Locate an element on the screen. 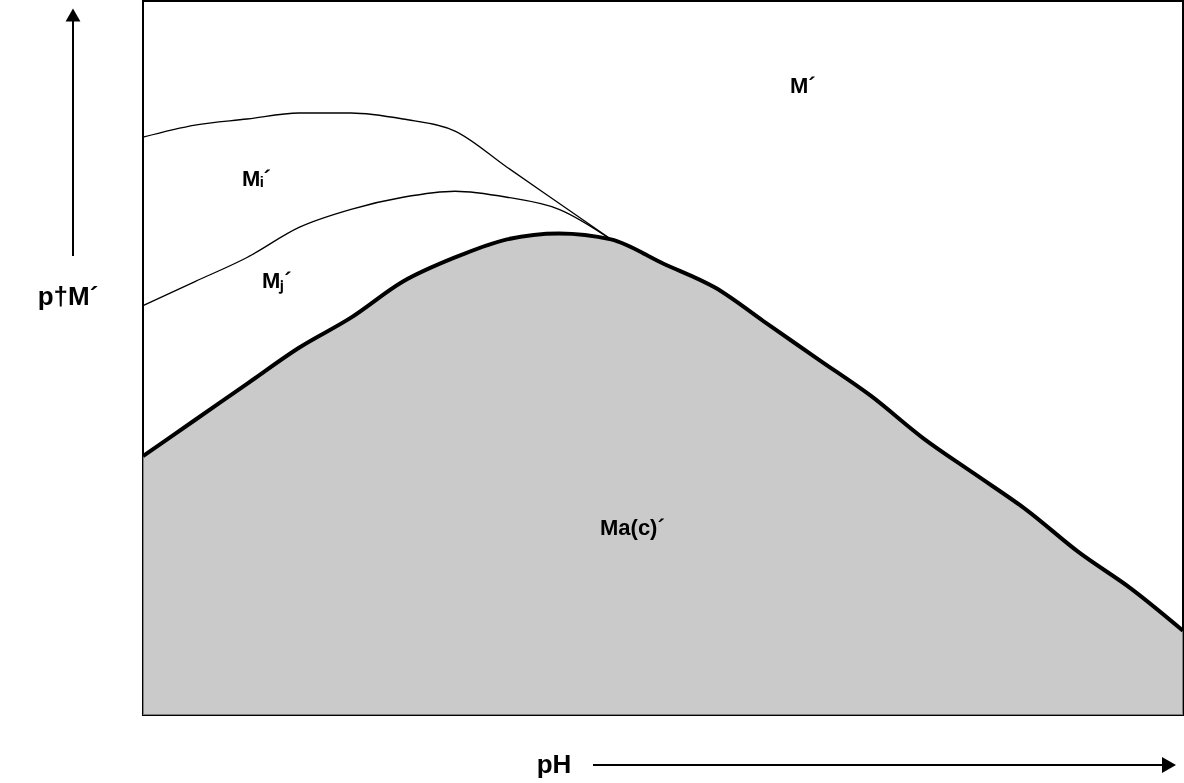 This screenshot has height=783, width=1184. annotation: Ma(c)´ is located at coordinates (632, 527).